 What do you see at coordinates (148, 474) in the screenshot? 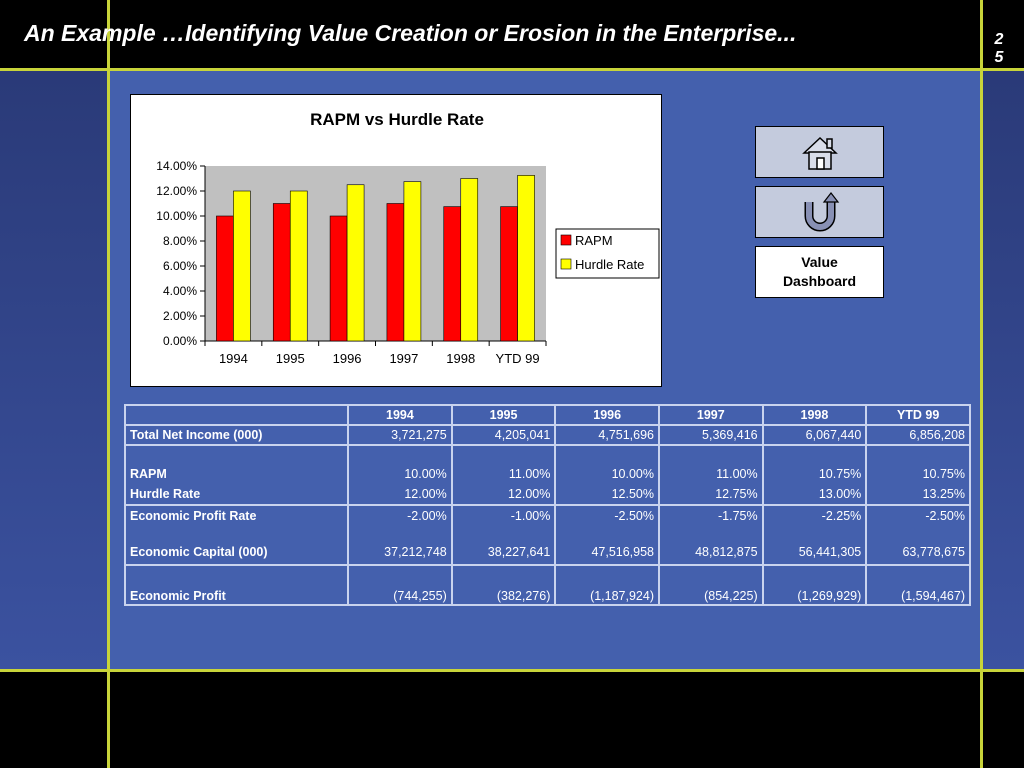
I see `row-label: RAPM` at bounding box center [148, 474].